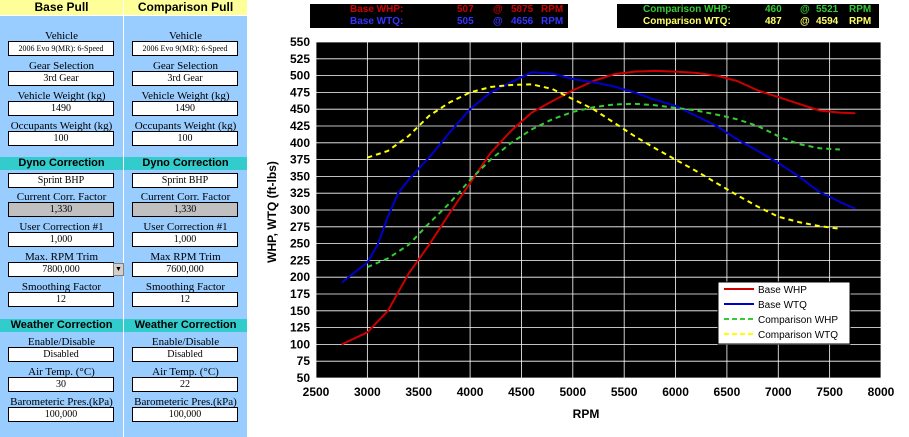 The height and width of the screenshot is (437, 909). Describe the element at coordinates (778, 392) in the screenshot. I see `x-tick-label: 7000` at that location.